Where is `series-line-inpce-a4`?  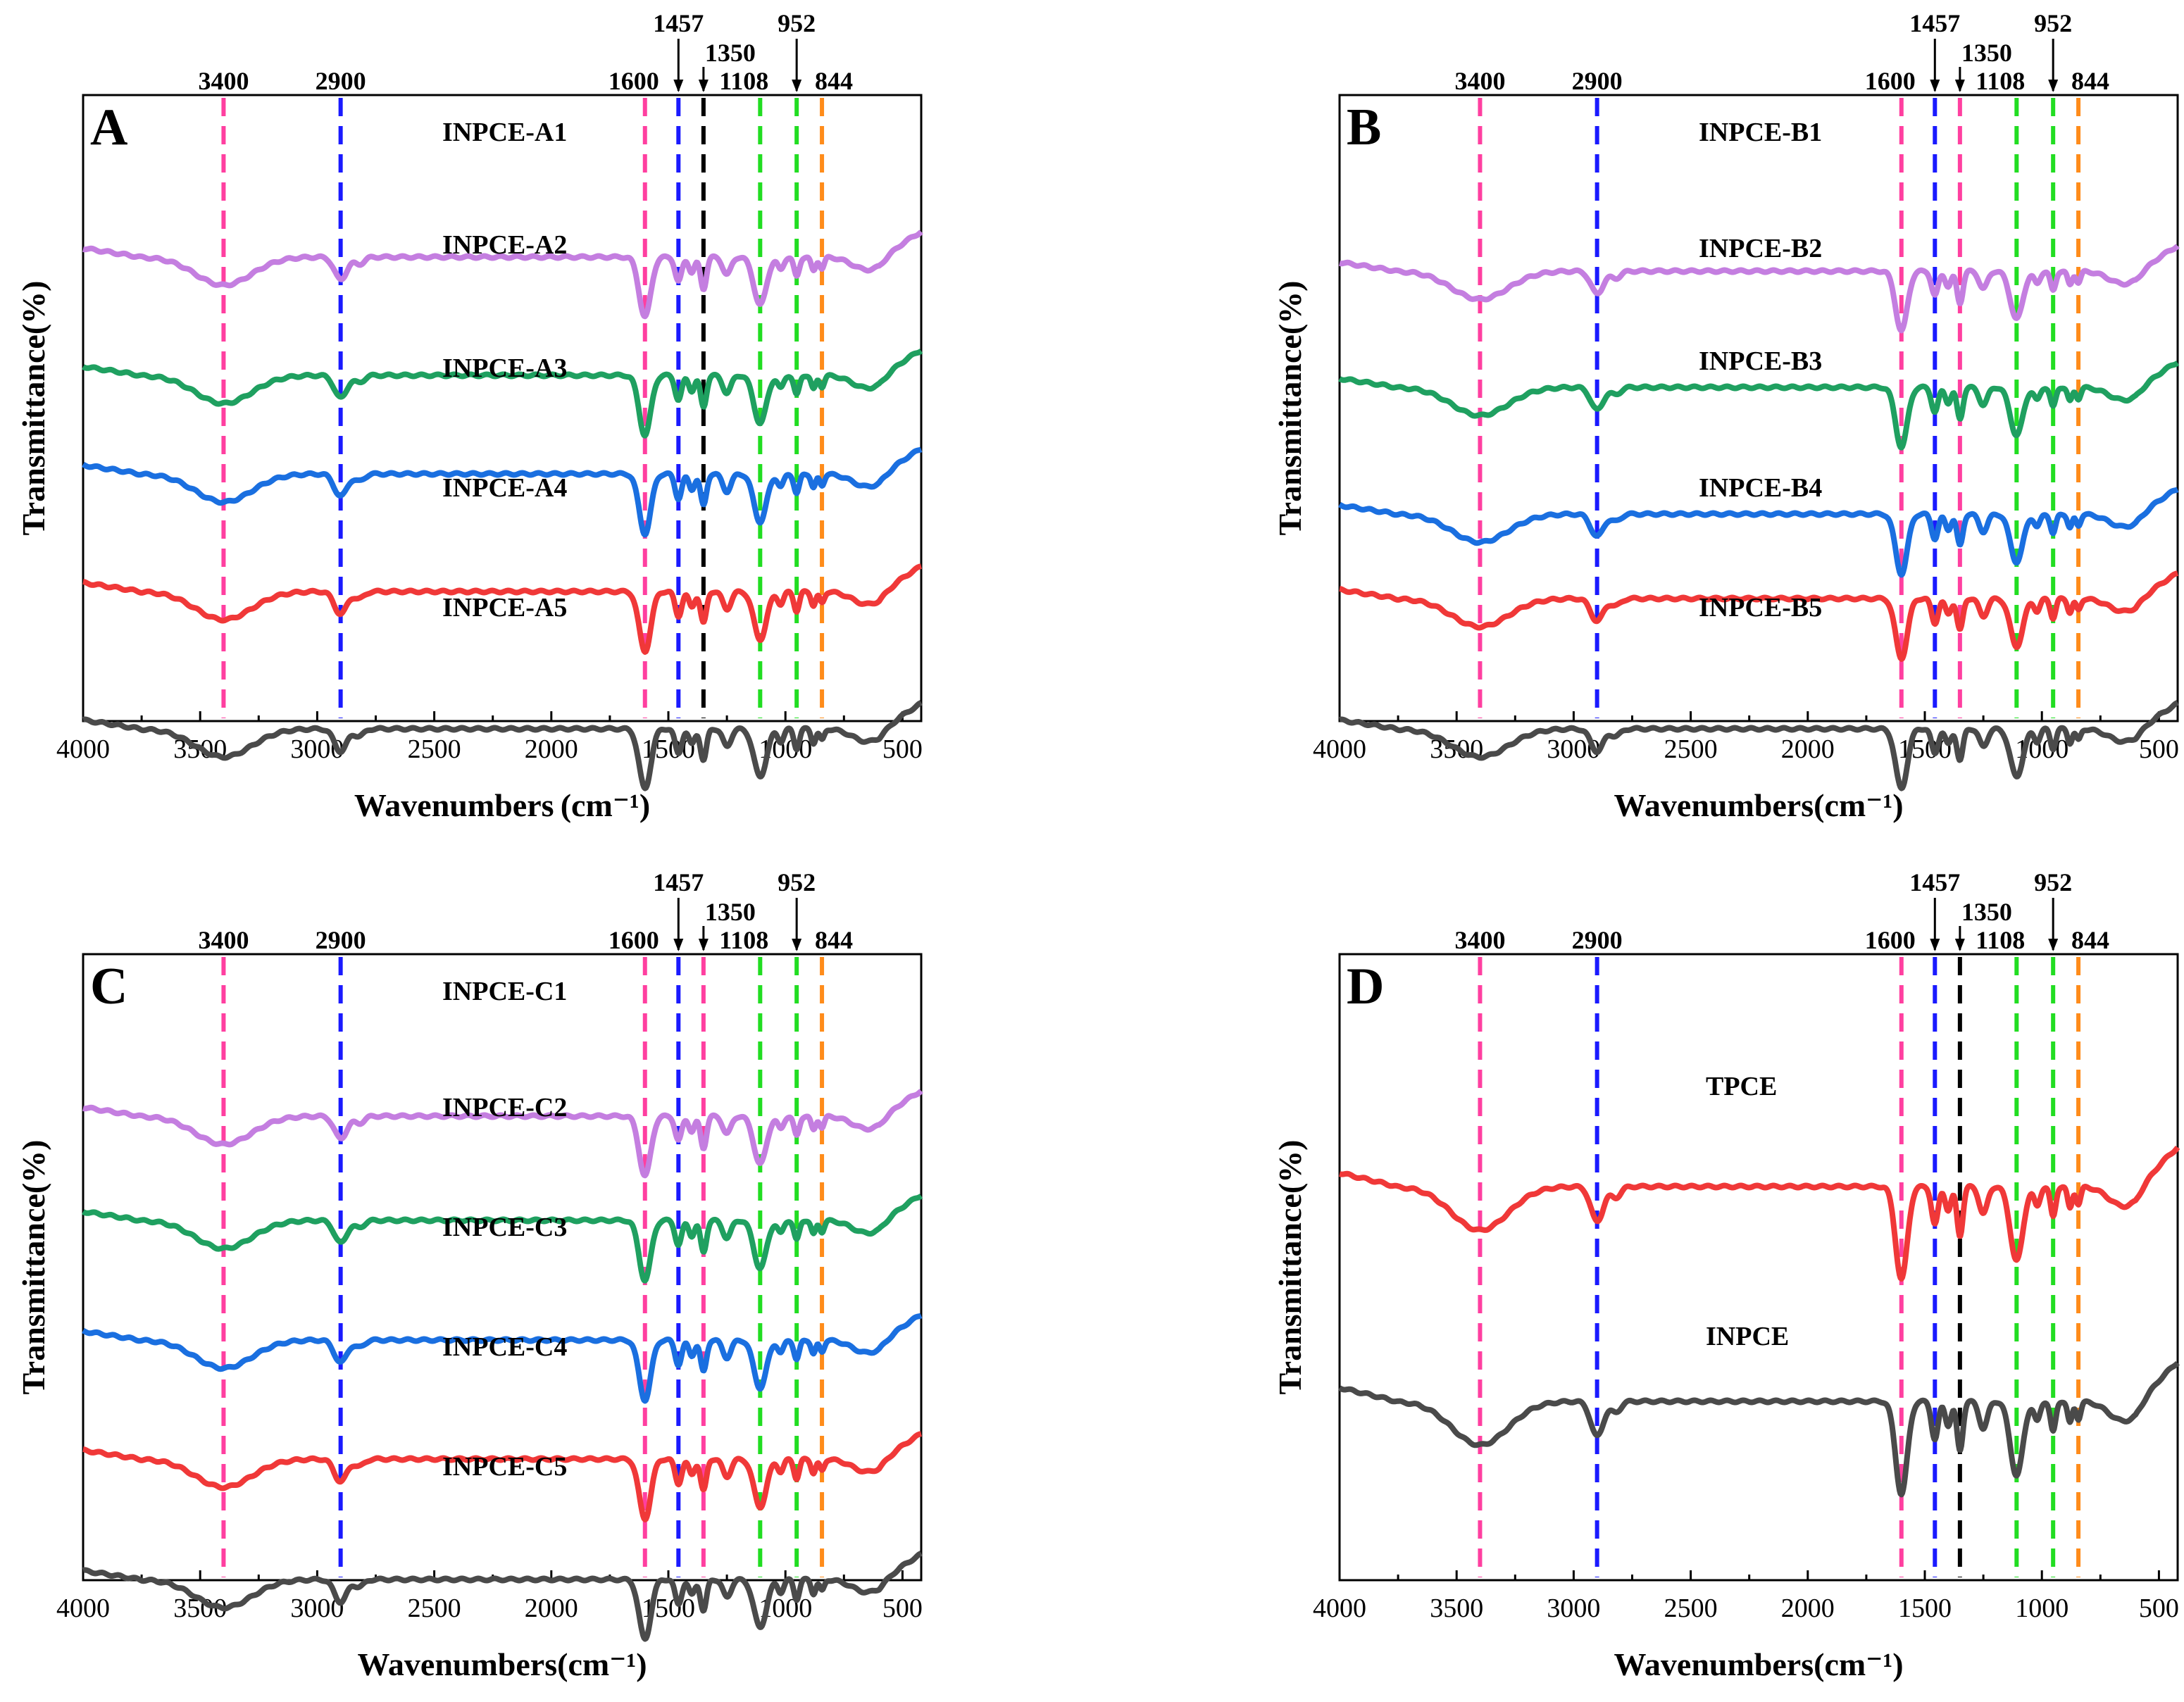 series-line-inpce-a4 is located at coordinates (502, 609).